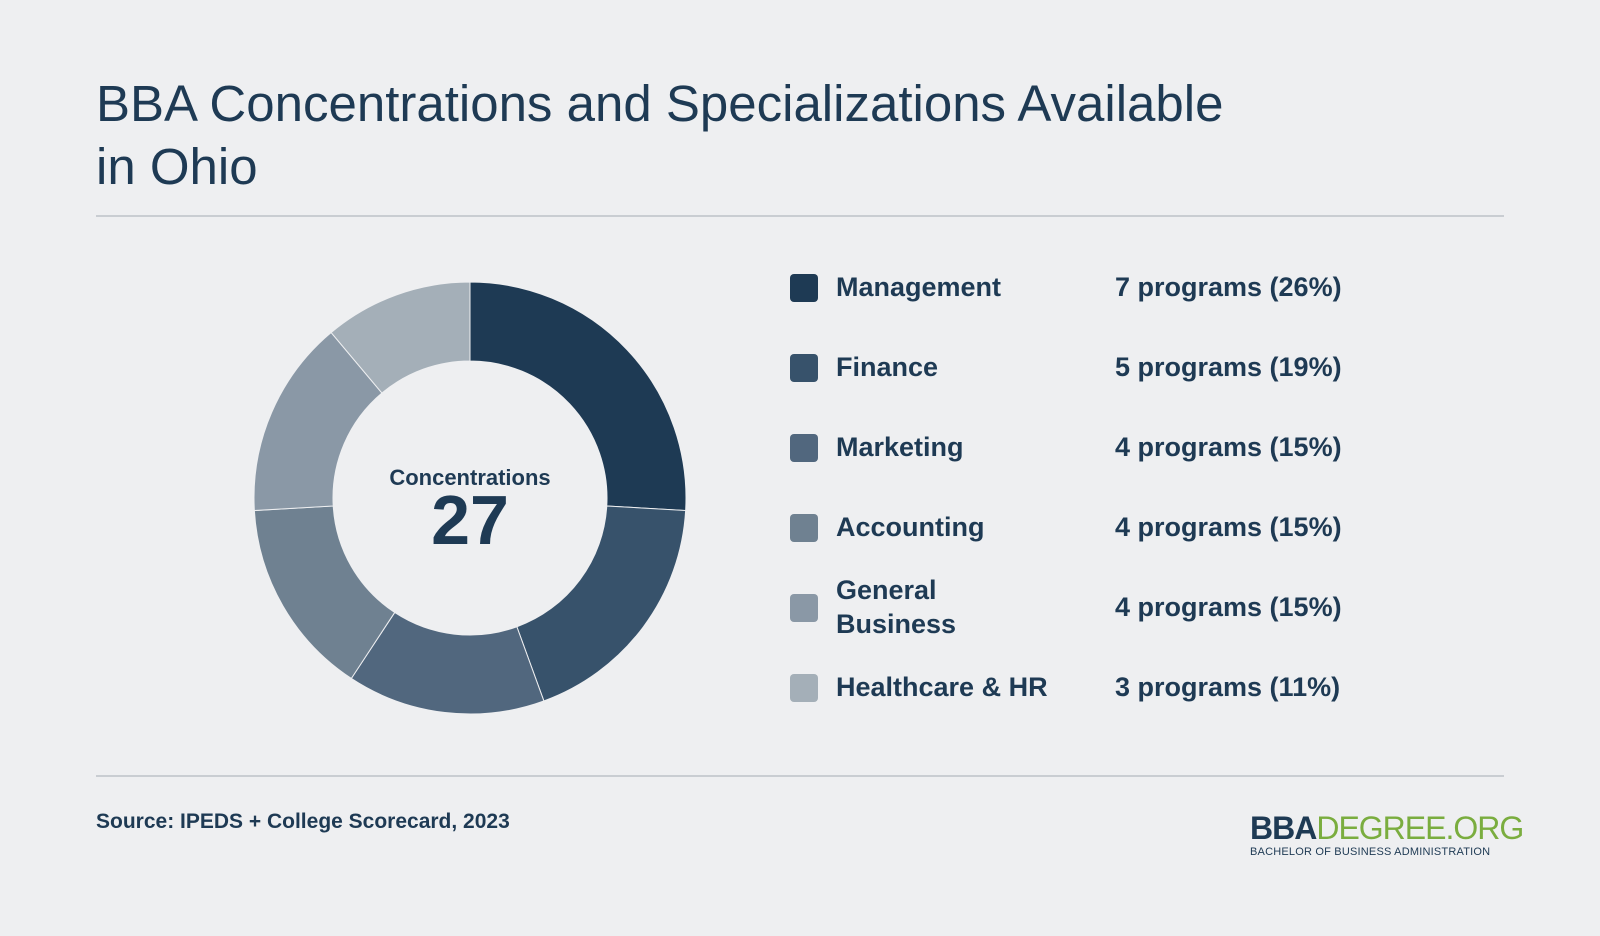 The image size is (1600, 936). What do you see at coordinates (303, 821) in the screenshot?
I see `source-note: Source: IPEDS + College Scorecard, 2023` at bounding box center [303, 821].